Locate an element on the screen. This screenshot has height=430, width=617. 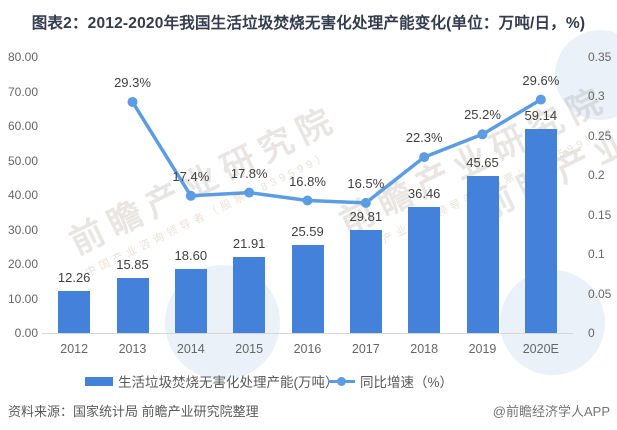
line-value-label: 25.2% is located at coordinates (482, 115).